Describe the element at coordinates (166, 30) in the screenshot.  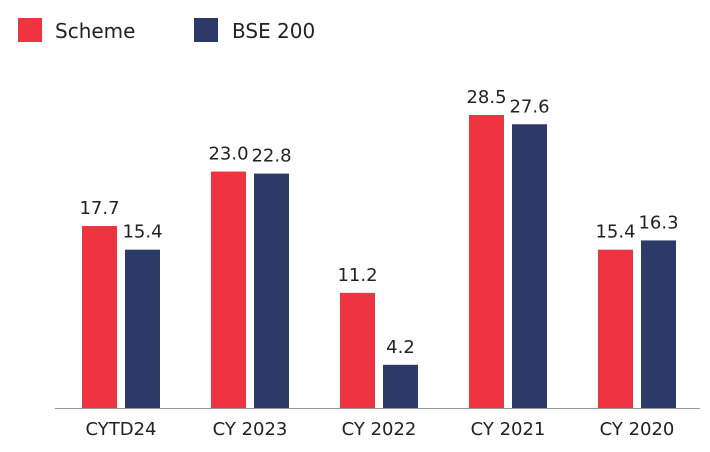
I see `legend: Scheme BSE 200` at that location.